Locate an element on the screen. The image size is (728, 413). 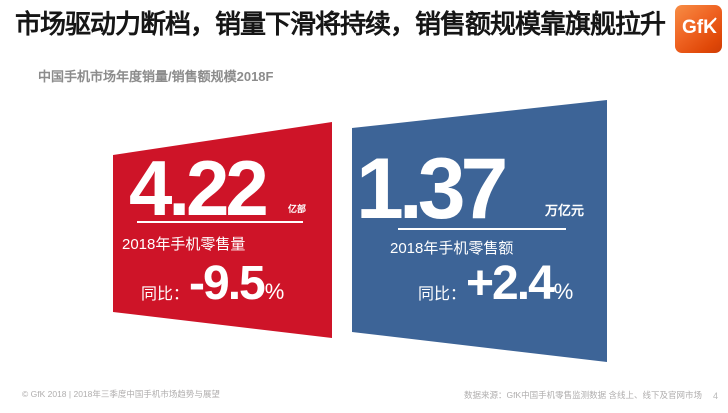
slide-title: 市场驱动力断档，销量下滑将持续，销售额规模靠旗舰拉升 is located at coordinates (340, 24).